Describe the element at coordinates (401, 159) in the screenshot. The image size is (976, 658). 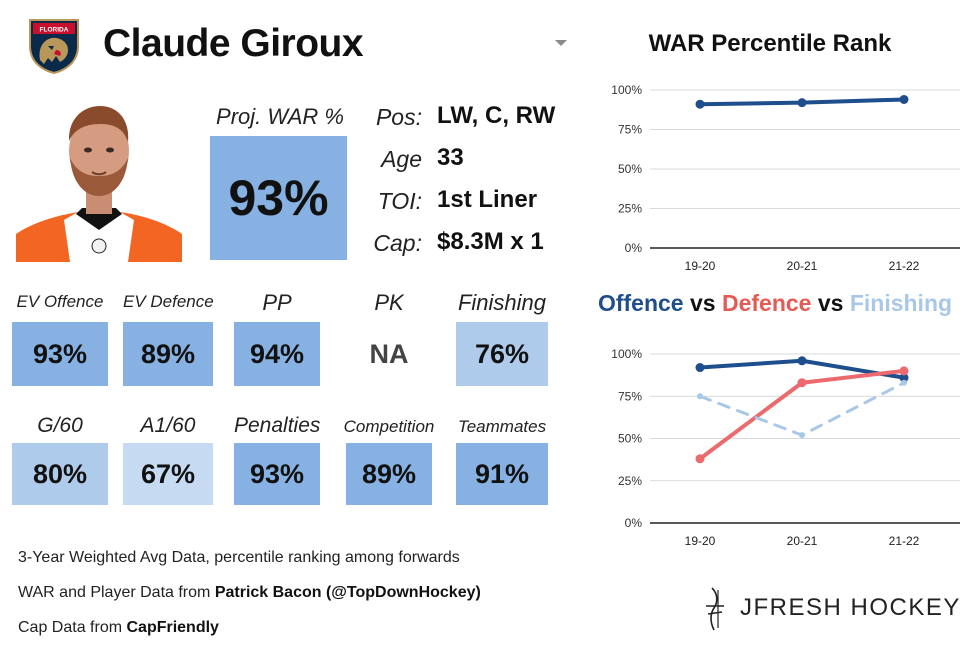
I see `bio-label-age: Age` at that location.